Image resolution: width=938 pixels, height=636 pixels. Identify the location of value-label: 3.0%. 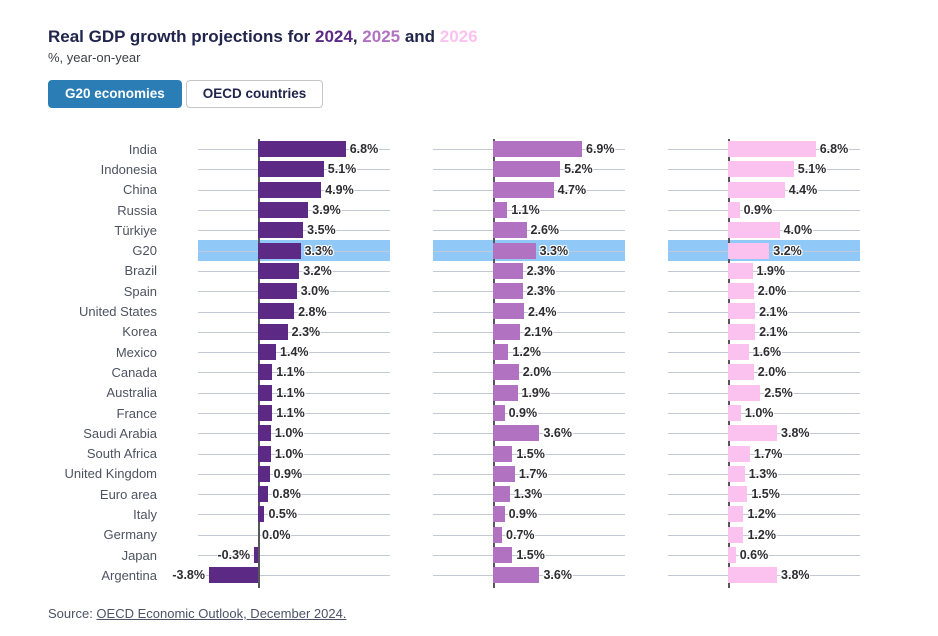
(315, 291).